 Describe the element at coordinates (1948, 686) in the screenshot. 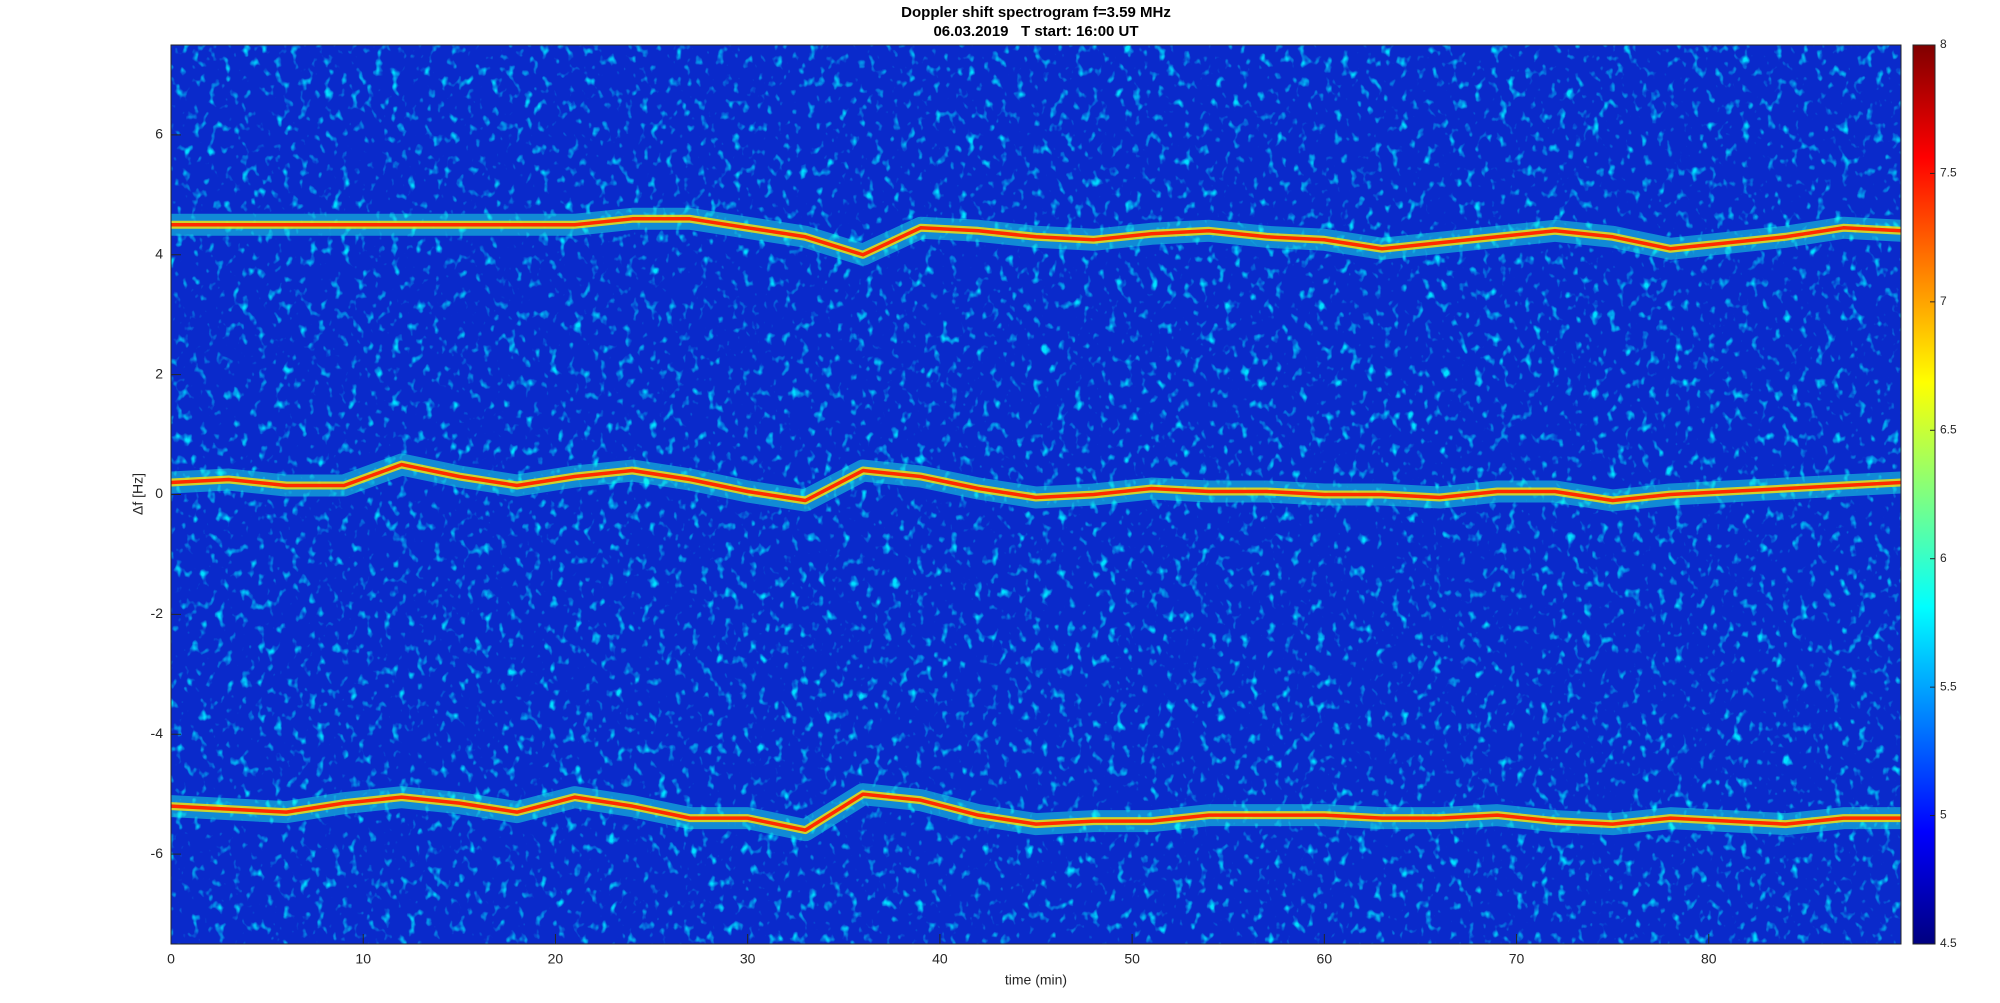

I see `colorbar-tick-label: 5.5` at that location.